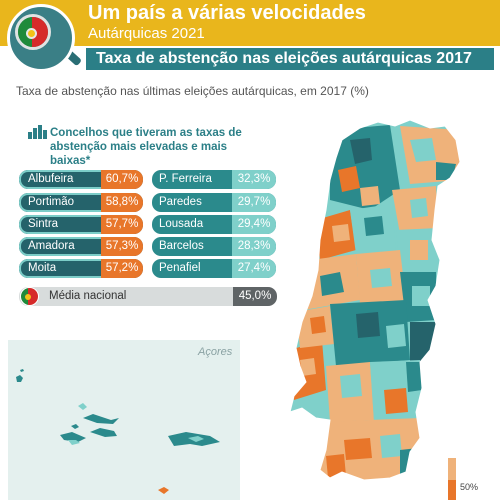 The height and width of the screenshot is (500, 500). What do you see at coordinates (122, 179) in the screenshot?
I see `abstention-value: 60,7%` at bounding box center [122, 179].